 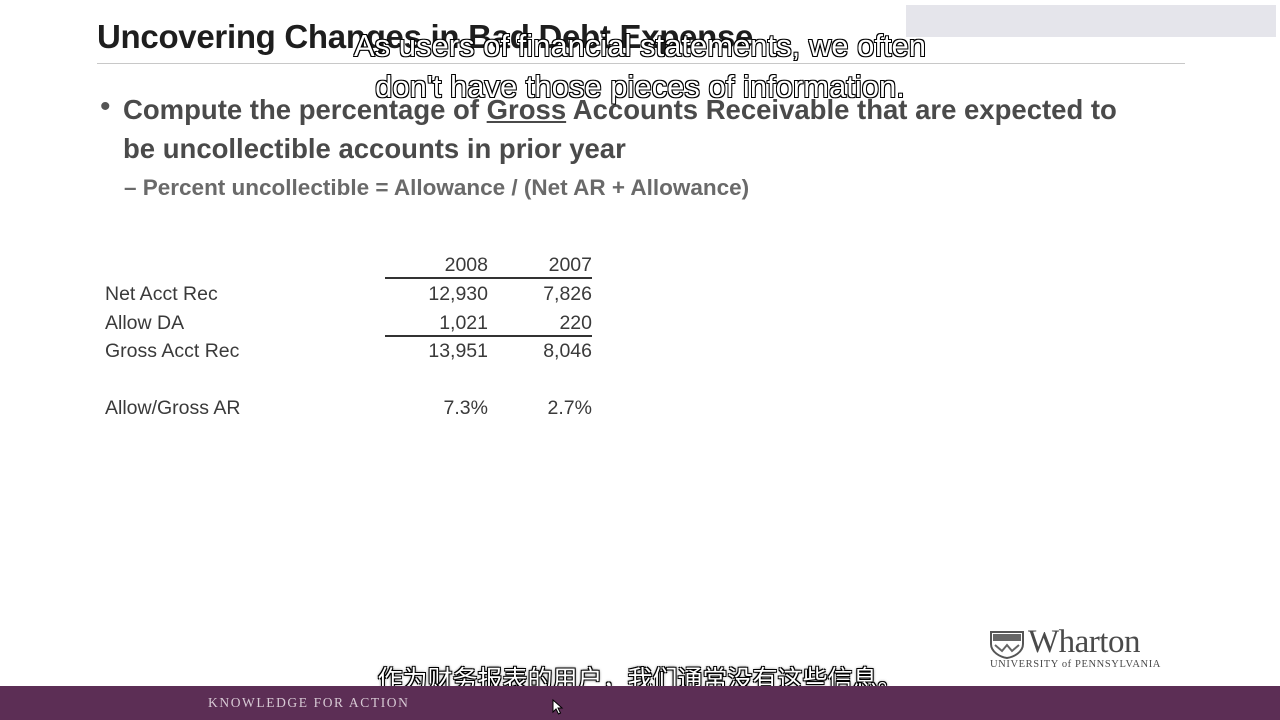 What do you see at coordinates (172, 351) in the screenshot?
I see `row-label-gross-acct-rec: Gross Acct Rec` at bounding box center [172, 351].